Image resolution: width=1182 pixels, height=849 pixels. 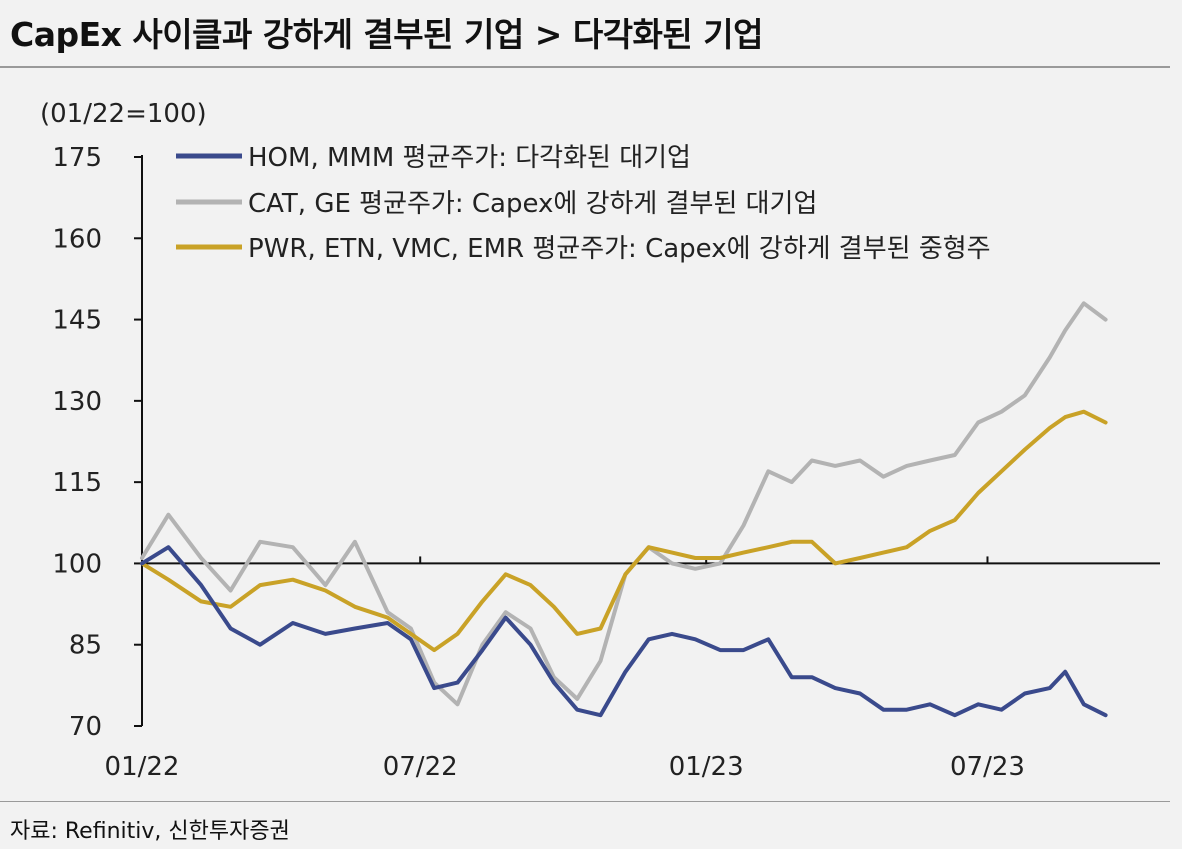 What do you see at coordinates (420, 767) in the screenshot?
I see `x-tick-label: 07/22` at bounding box center [420, 767].